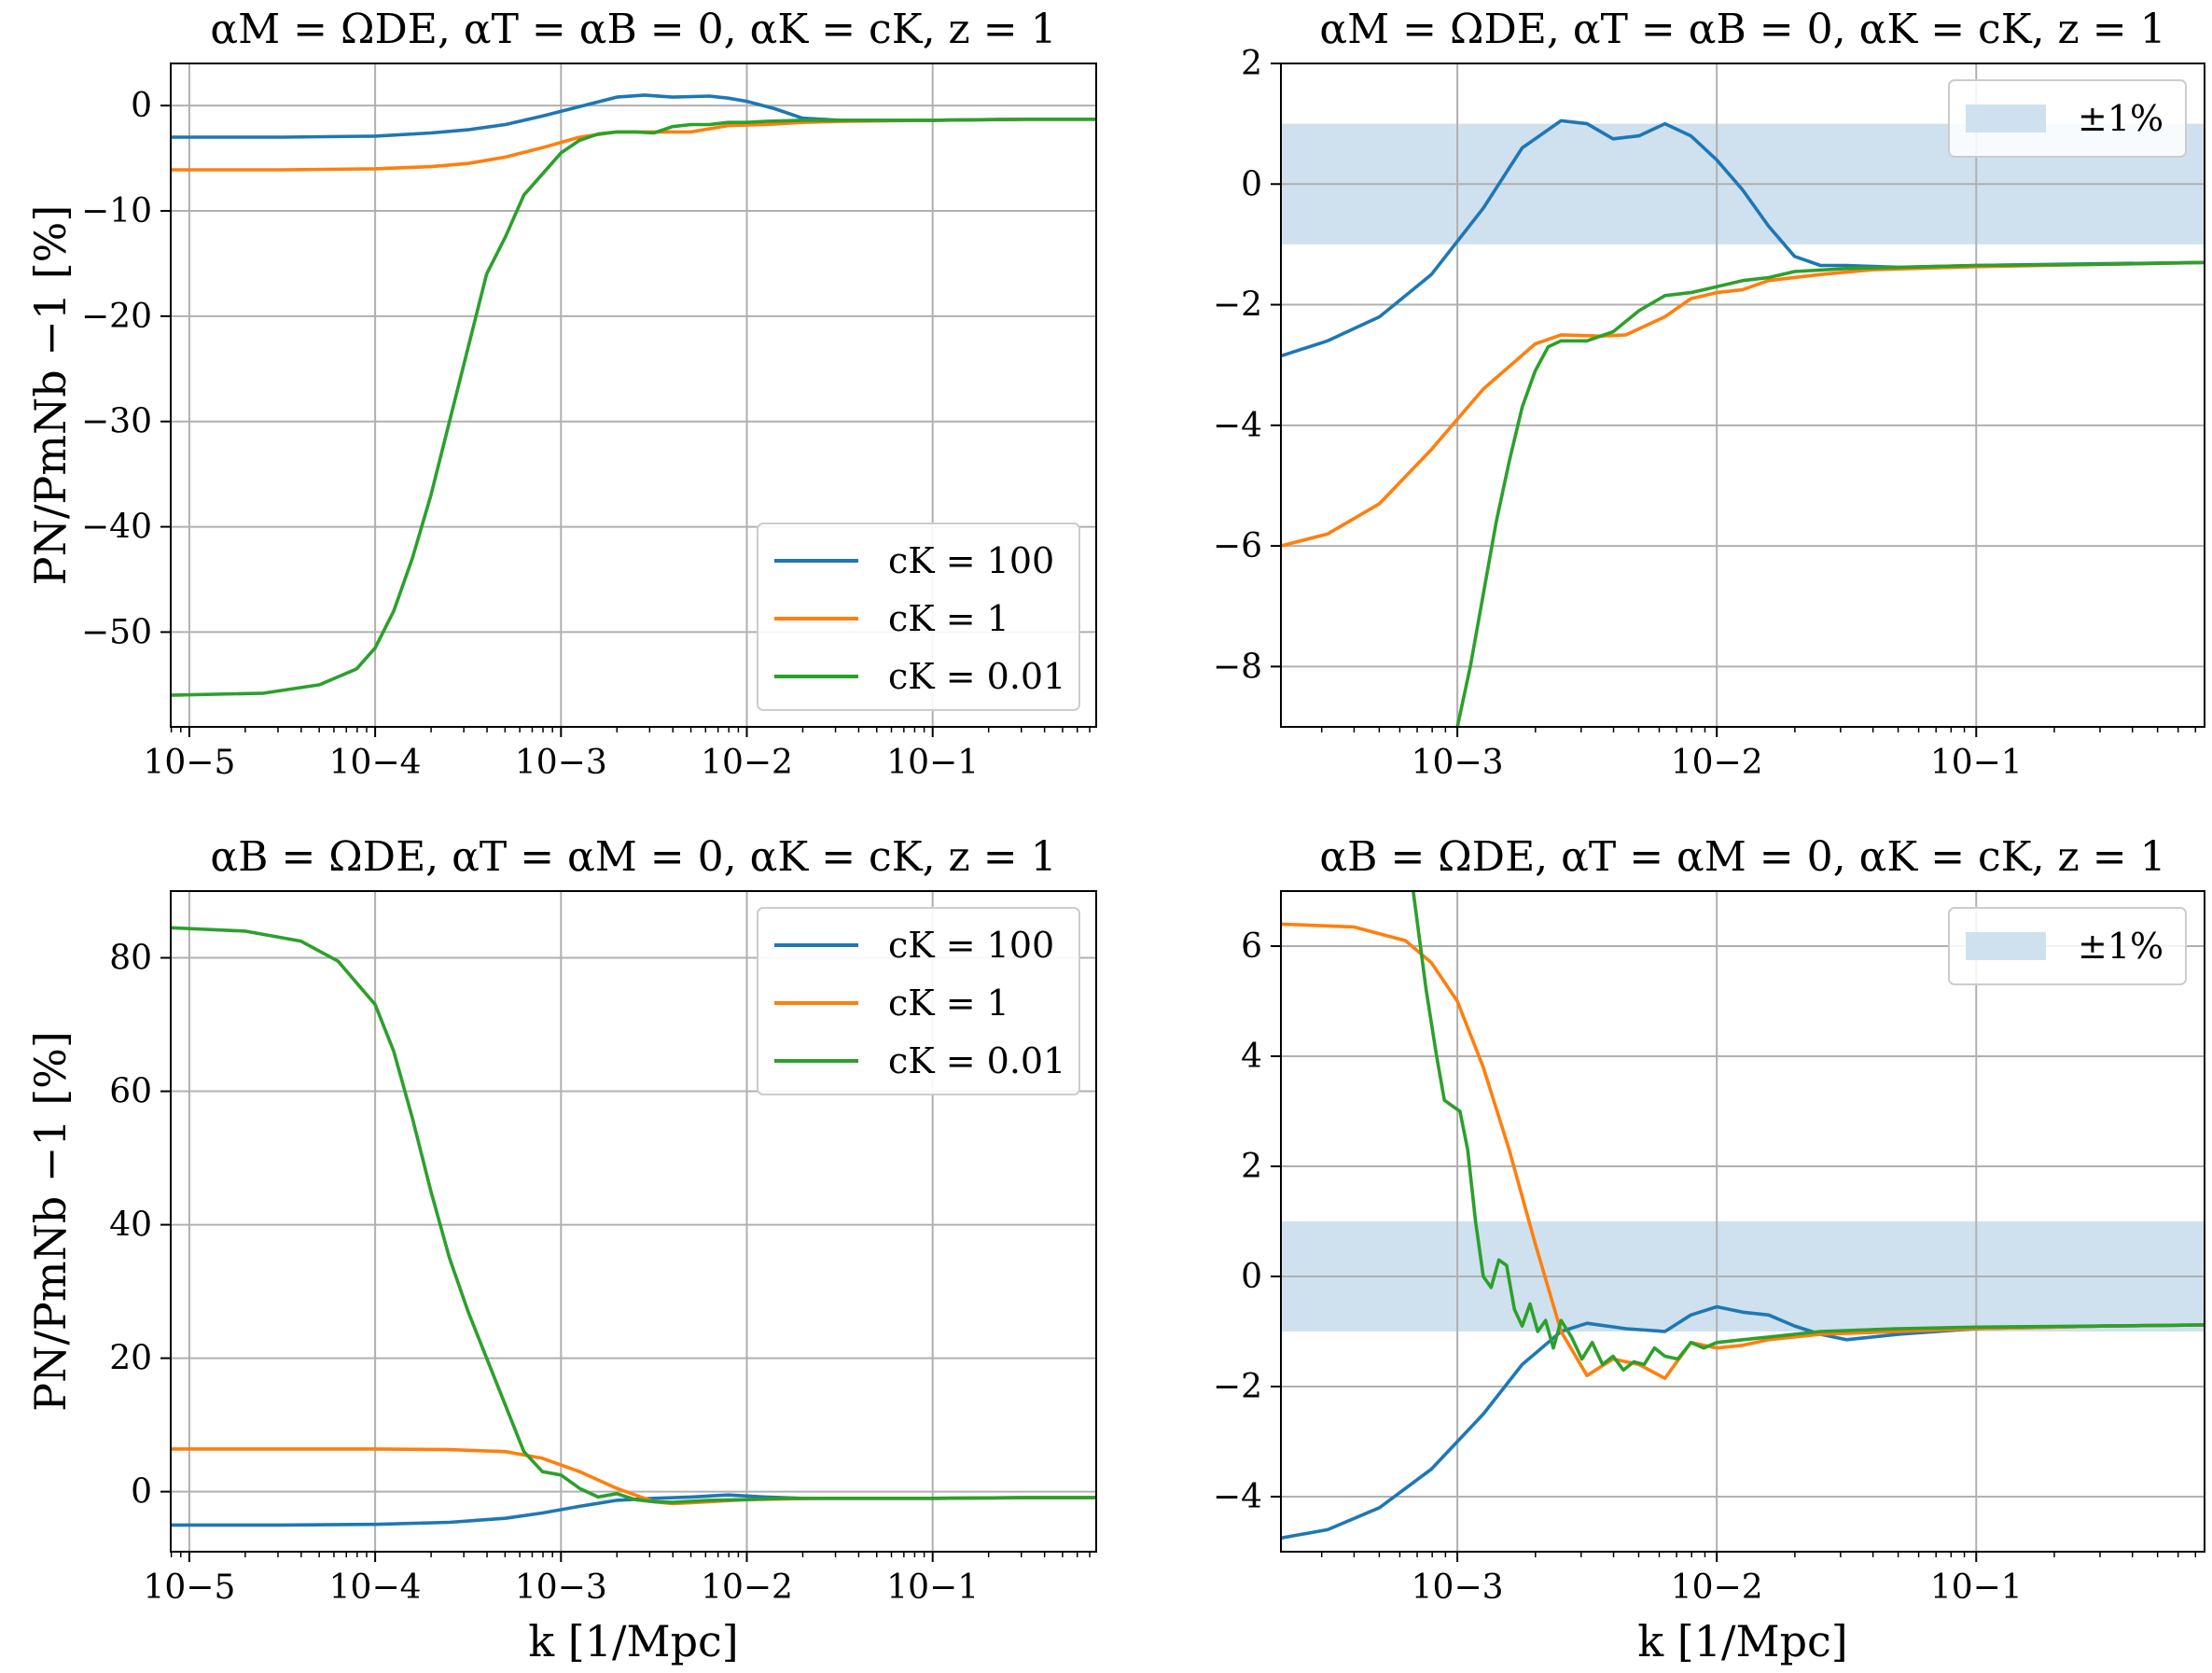  Describe the element at coordinates (1238, 546) in the screenshot. I see `y-tick-label: −6` at that location.